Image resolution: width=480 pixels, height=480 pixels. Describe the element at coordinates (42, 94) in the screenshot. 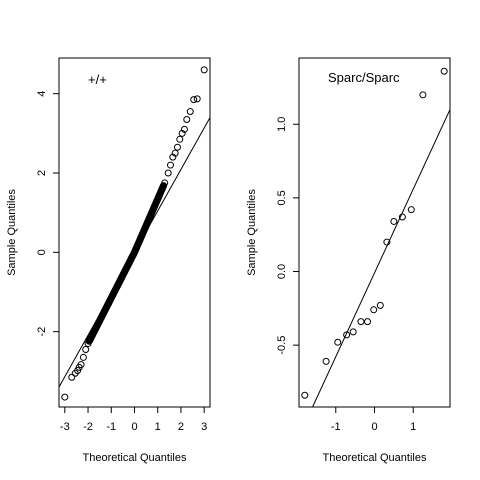

I see `y-tick-label: 4` at that location.